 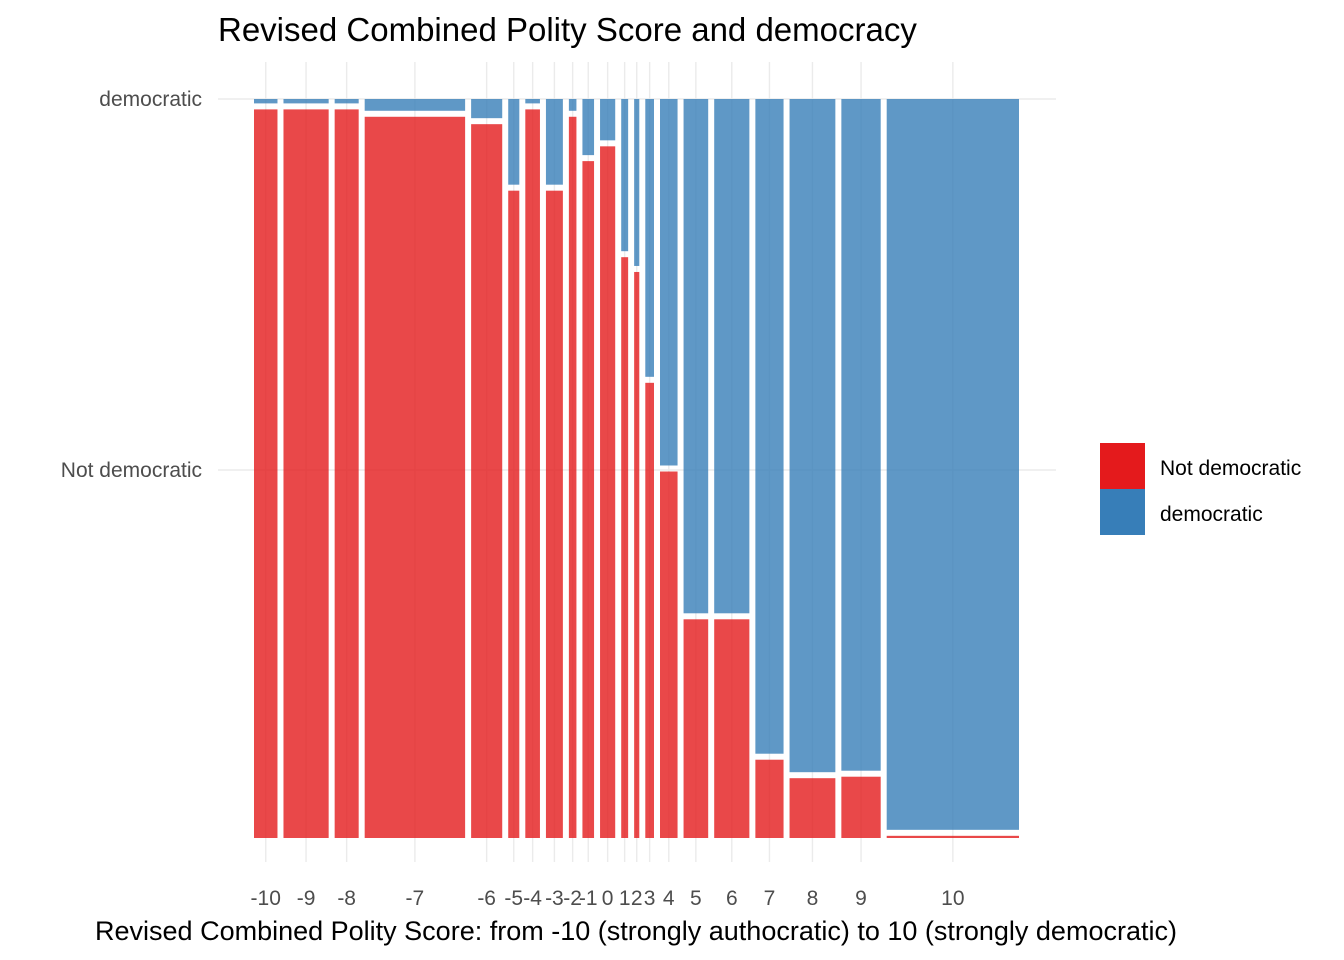 What do you see at coordinates (415, 477) in the screenshot?
I see `tile-not-democratic--7` at bounding box center [415, 477].